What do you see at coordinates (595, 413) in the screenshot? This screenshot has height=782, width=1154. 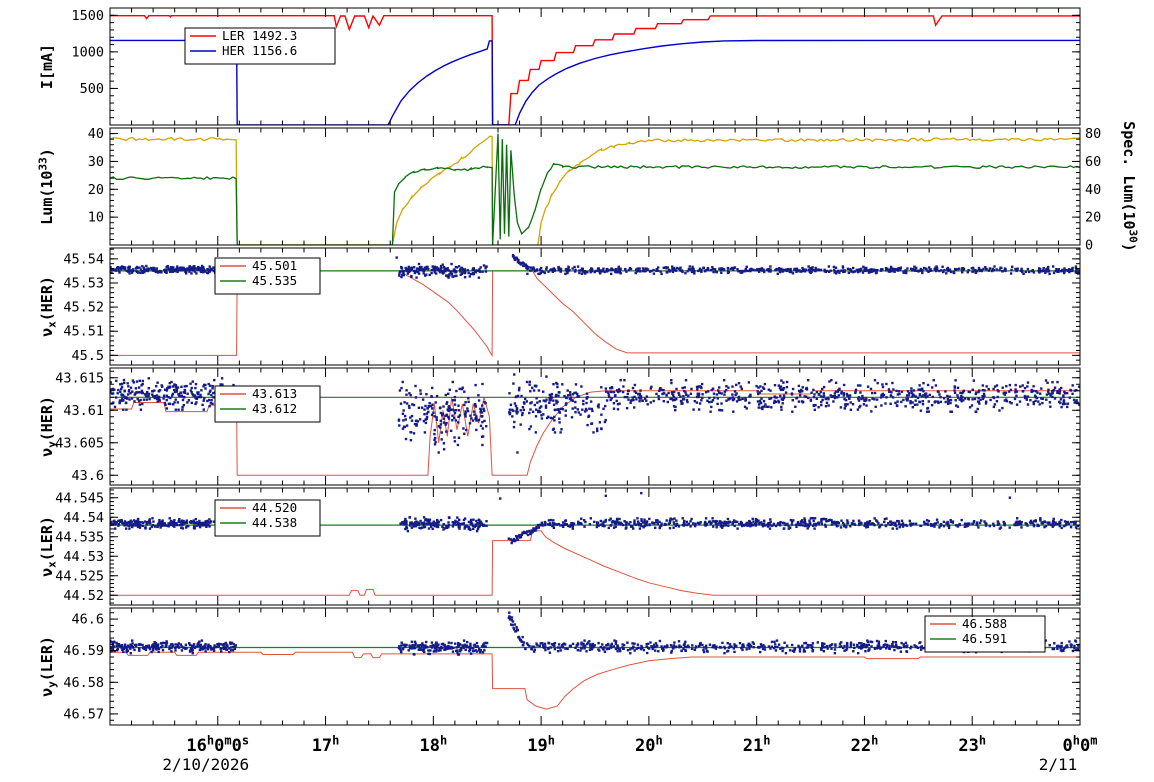 I see `series-nuy-her-measured` at bounding box center [595, 413].